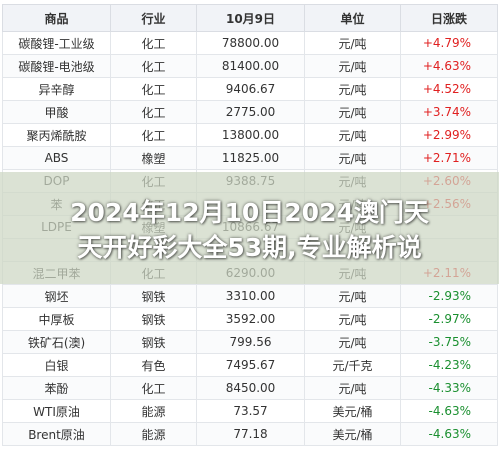  What do you see at coordinates (56, 365) in the screenshot?
I see `cell-commodity-name: 白银` at bounding box center [56, 365].